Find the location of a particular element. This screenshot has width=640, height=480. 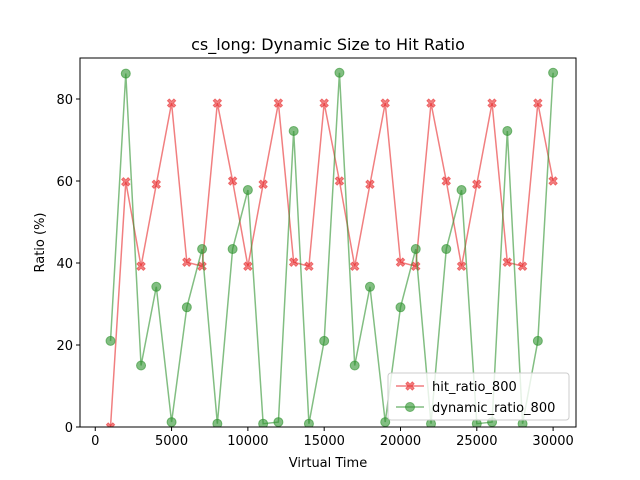

legend-item: dynamic_ratio_800 is located at coordinates (475, 408).